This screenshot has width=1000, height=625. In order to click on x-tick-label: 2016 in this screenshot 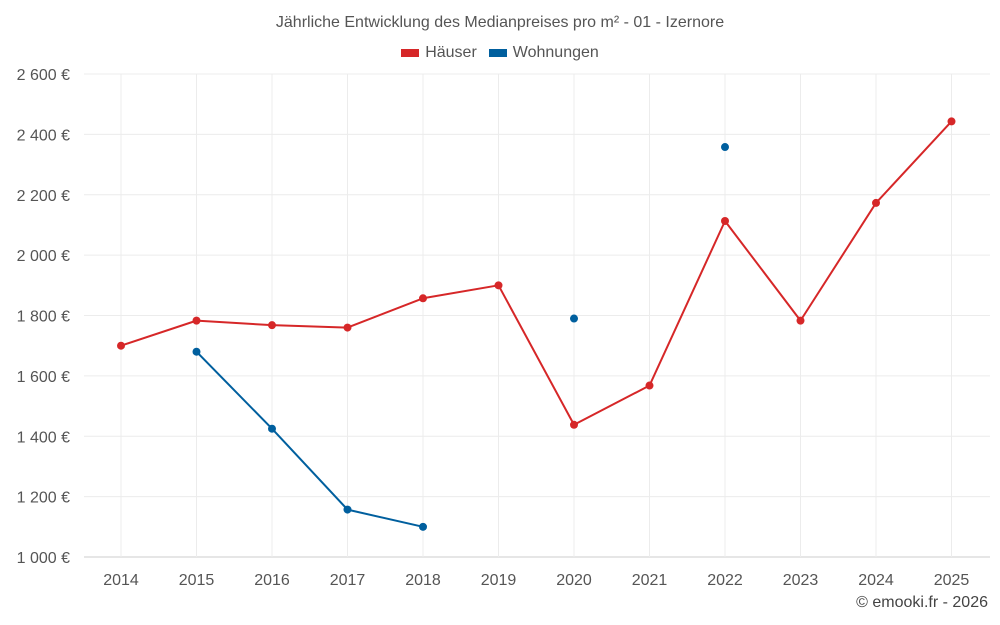, I will do `click(272, 580)`.